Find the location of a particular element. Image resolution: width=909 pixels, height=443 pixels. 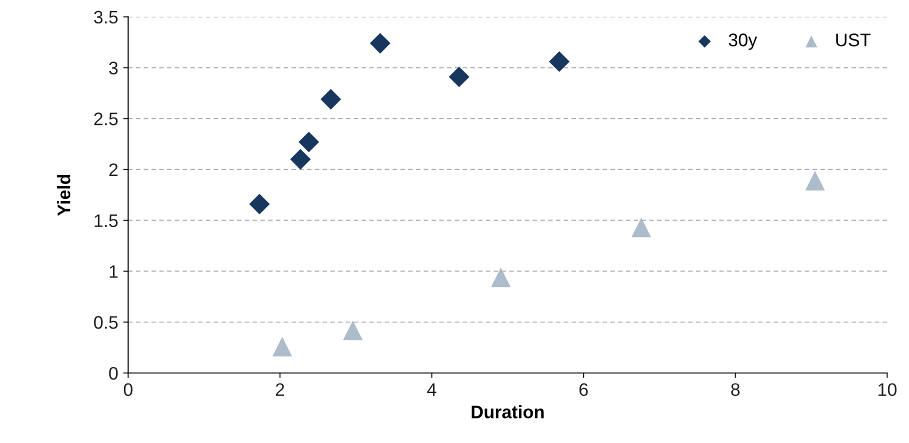

y-tick-label: 3.5 is located at coordinates (106, 17).